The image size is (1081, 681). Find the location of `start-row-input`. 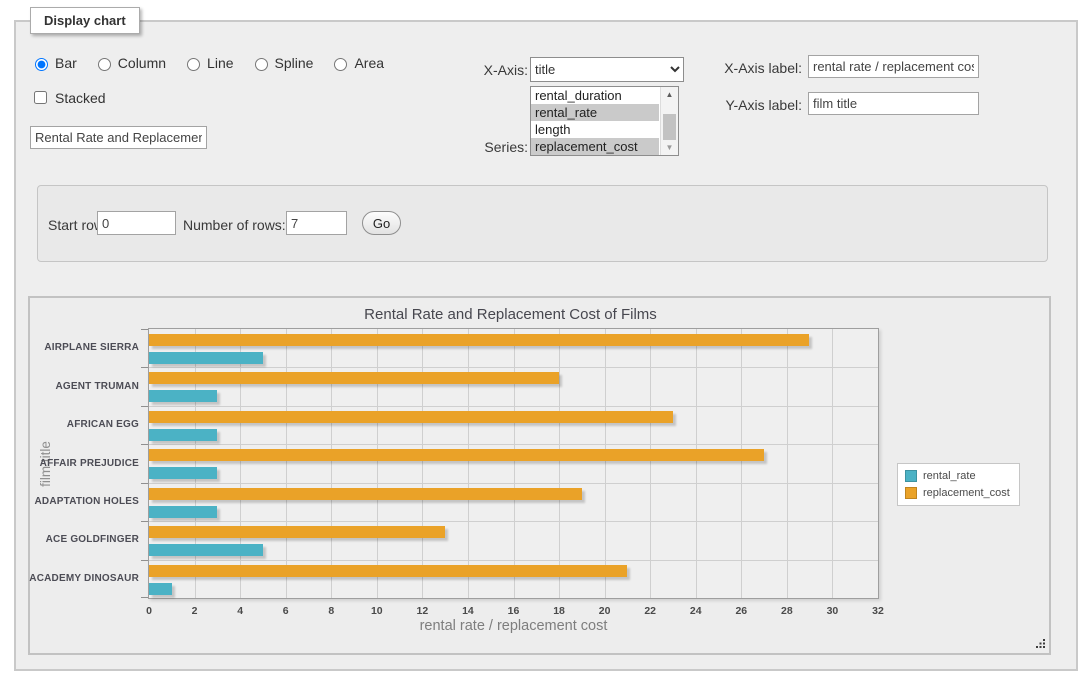

start-row-input is located at coordinates (136, 223).